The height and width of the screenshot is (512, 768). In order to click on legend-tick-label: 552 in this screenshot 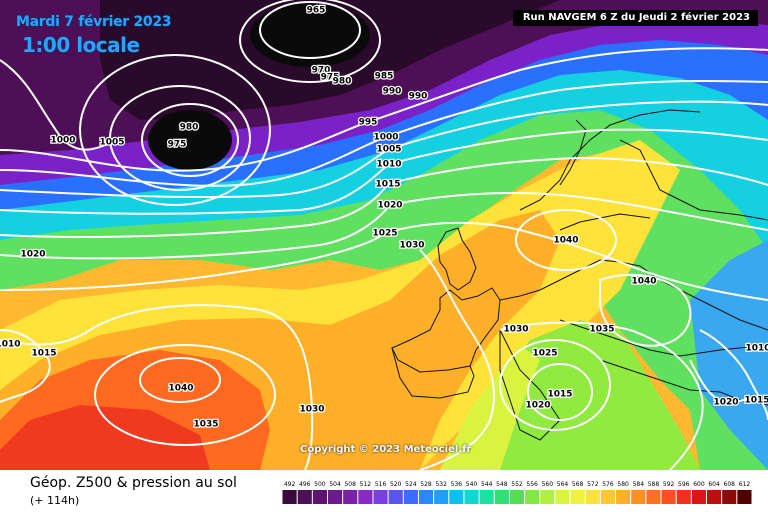, I will do `click(517, 484)`.